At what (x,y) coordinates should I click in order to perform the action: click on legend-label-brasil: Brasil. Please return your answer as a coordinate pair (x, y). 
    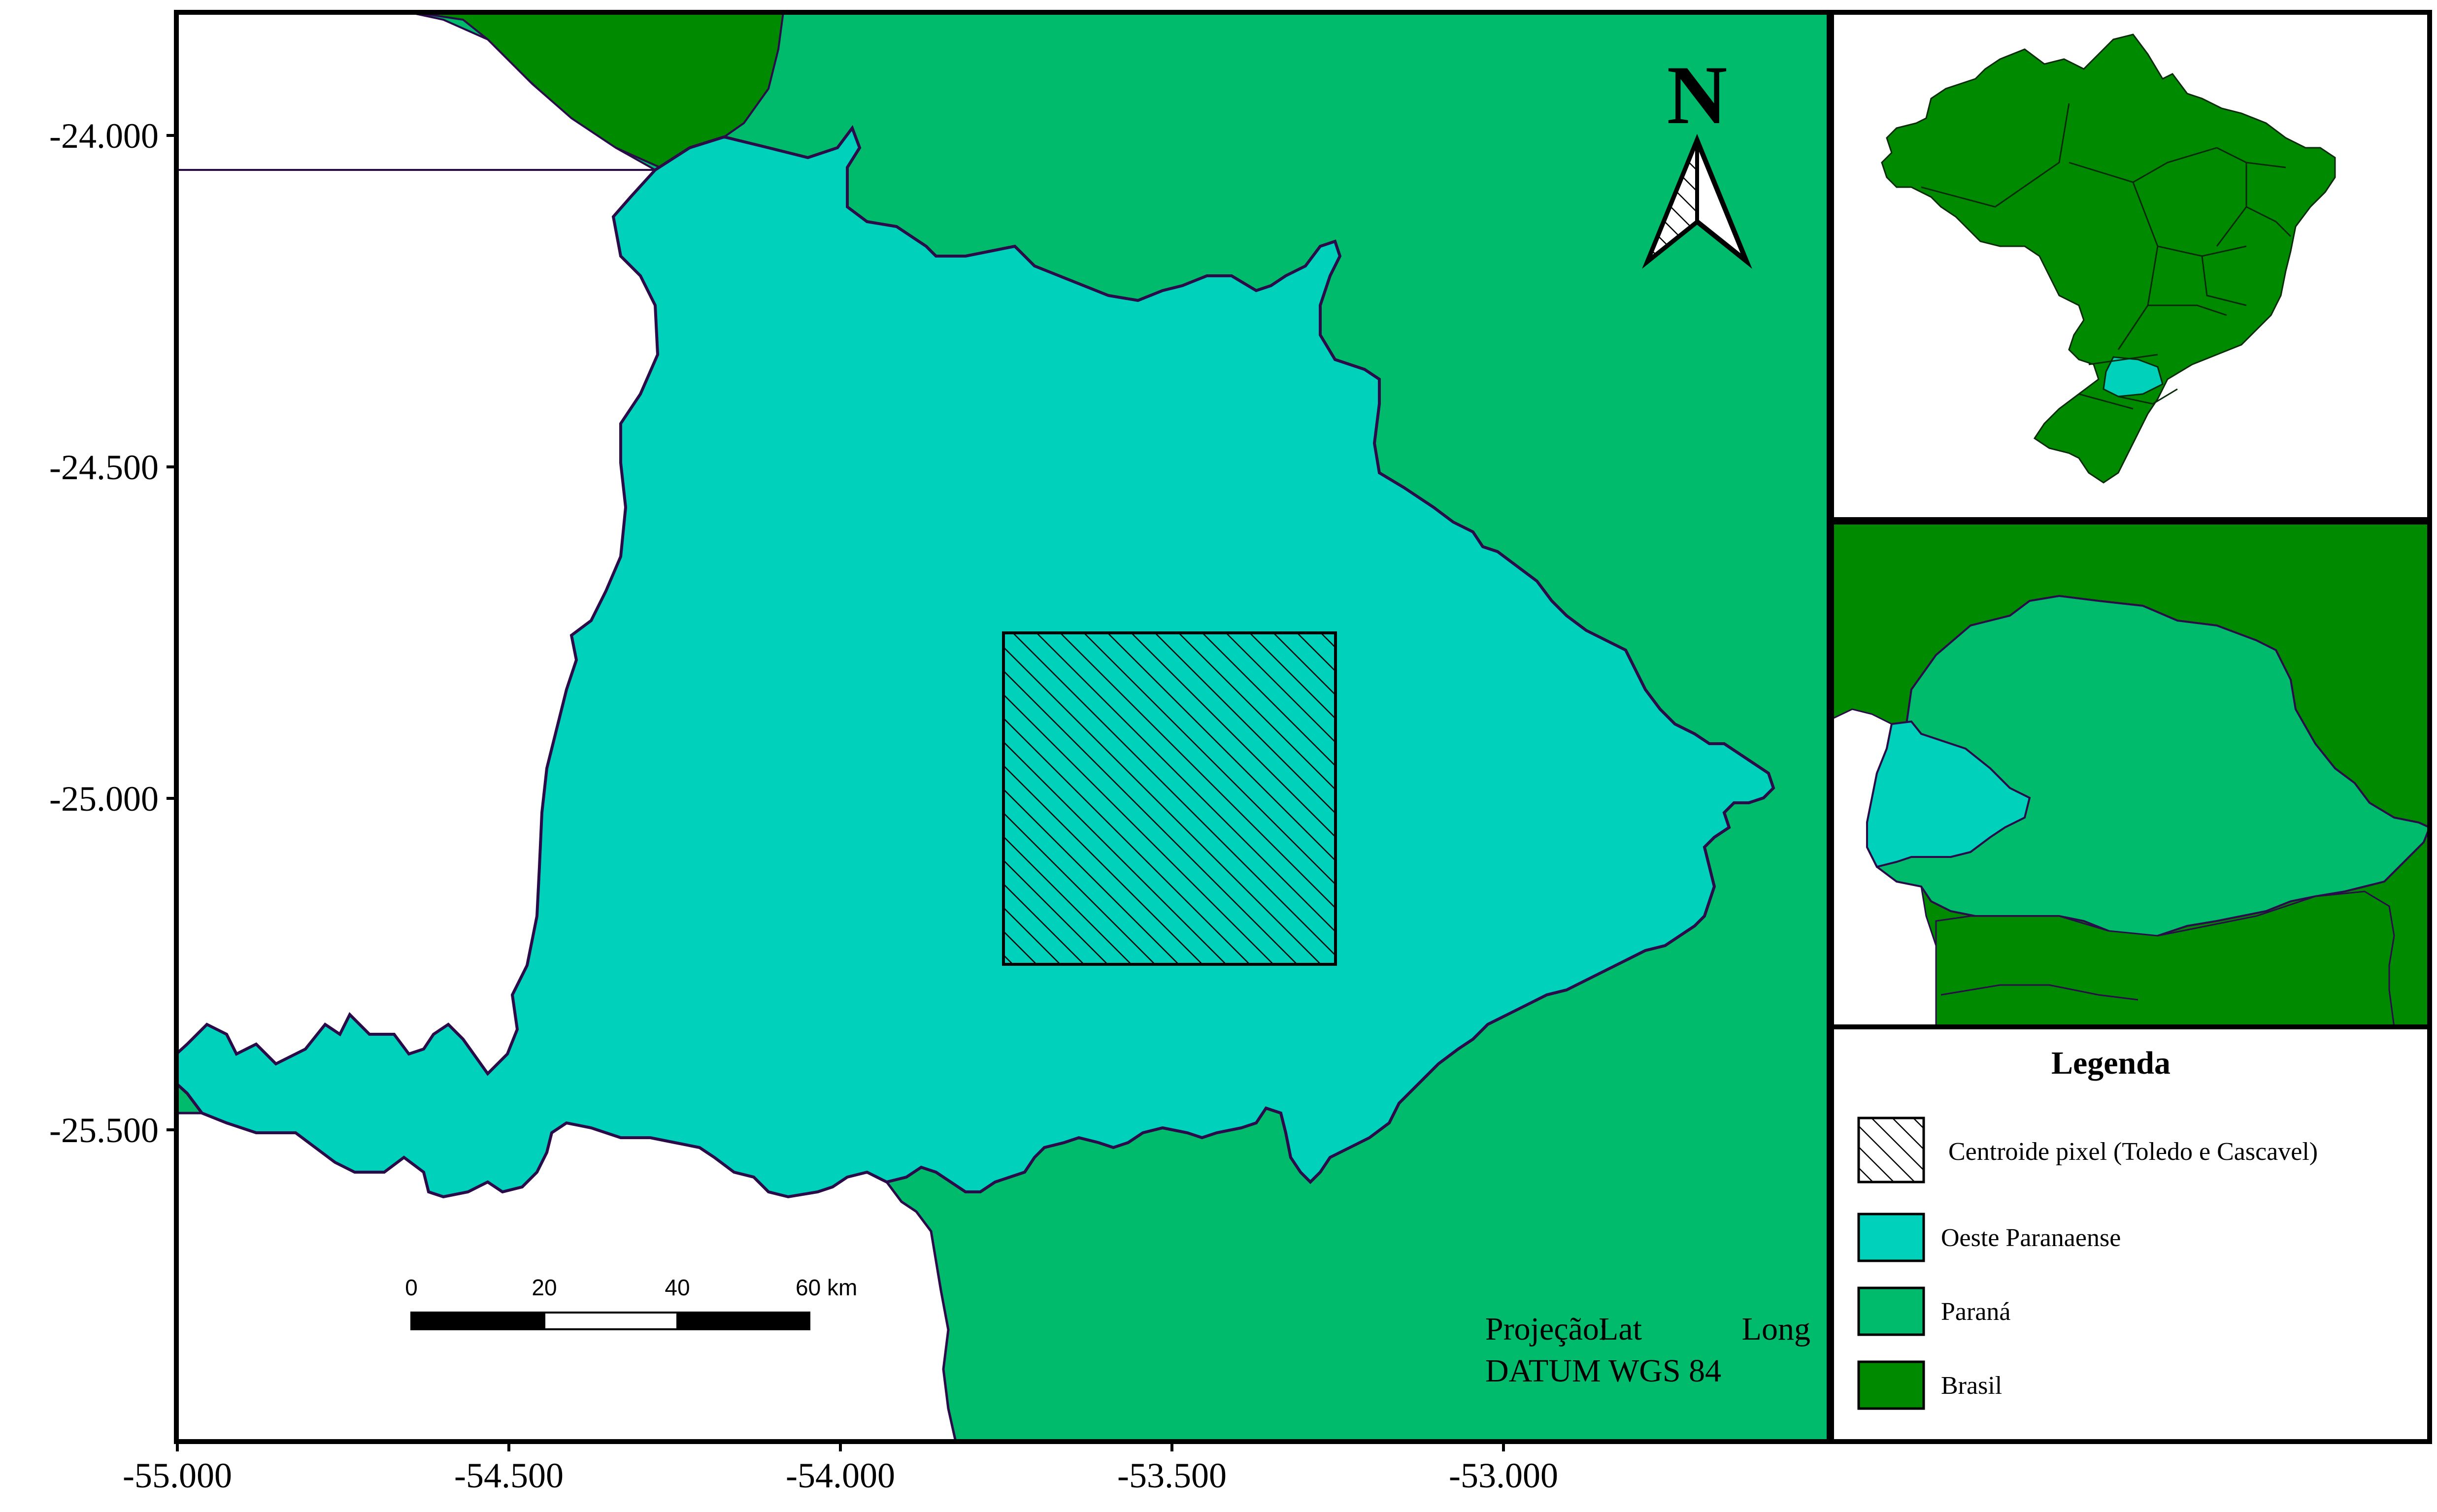
    Looking at the image, I should click on (1972, 1386).